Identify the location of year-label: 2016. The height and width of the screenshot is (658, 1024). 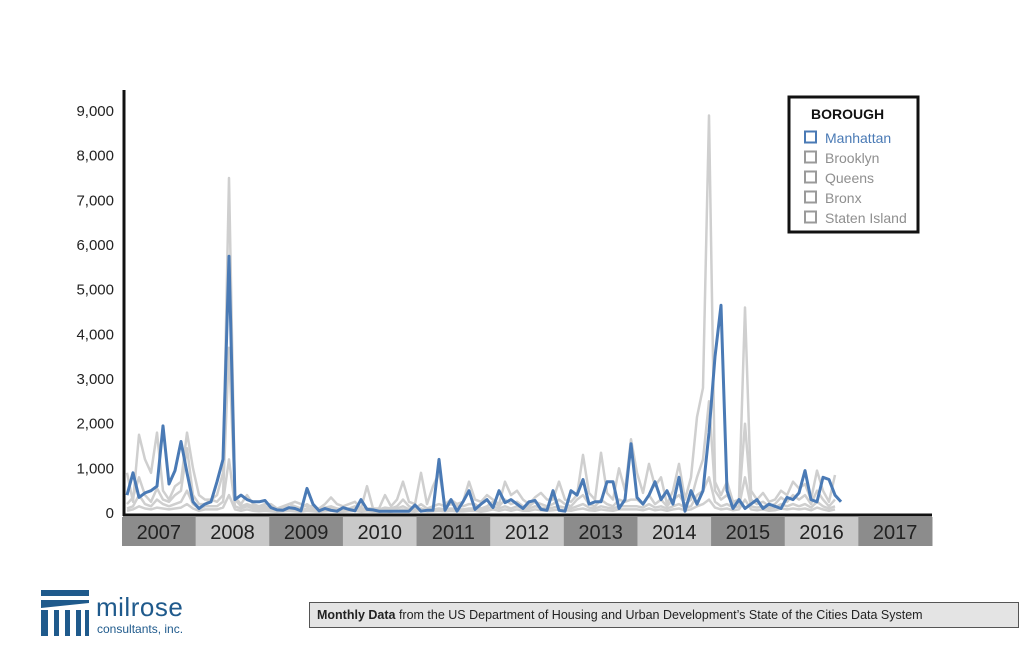
(821, 533).